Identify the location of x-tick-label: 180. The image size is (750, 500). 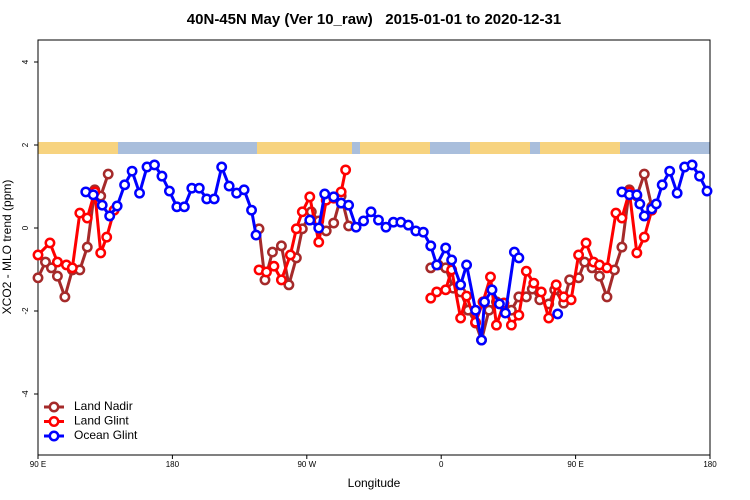
(173, 464).